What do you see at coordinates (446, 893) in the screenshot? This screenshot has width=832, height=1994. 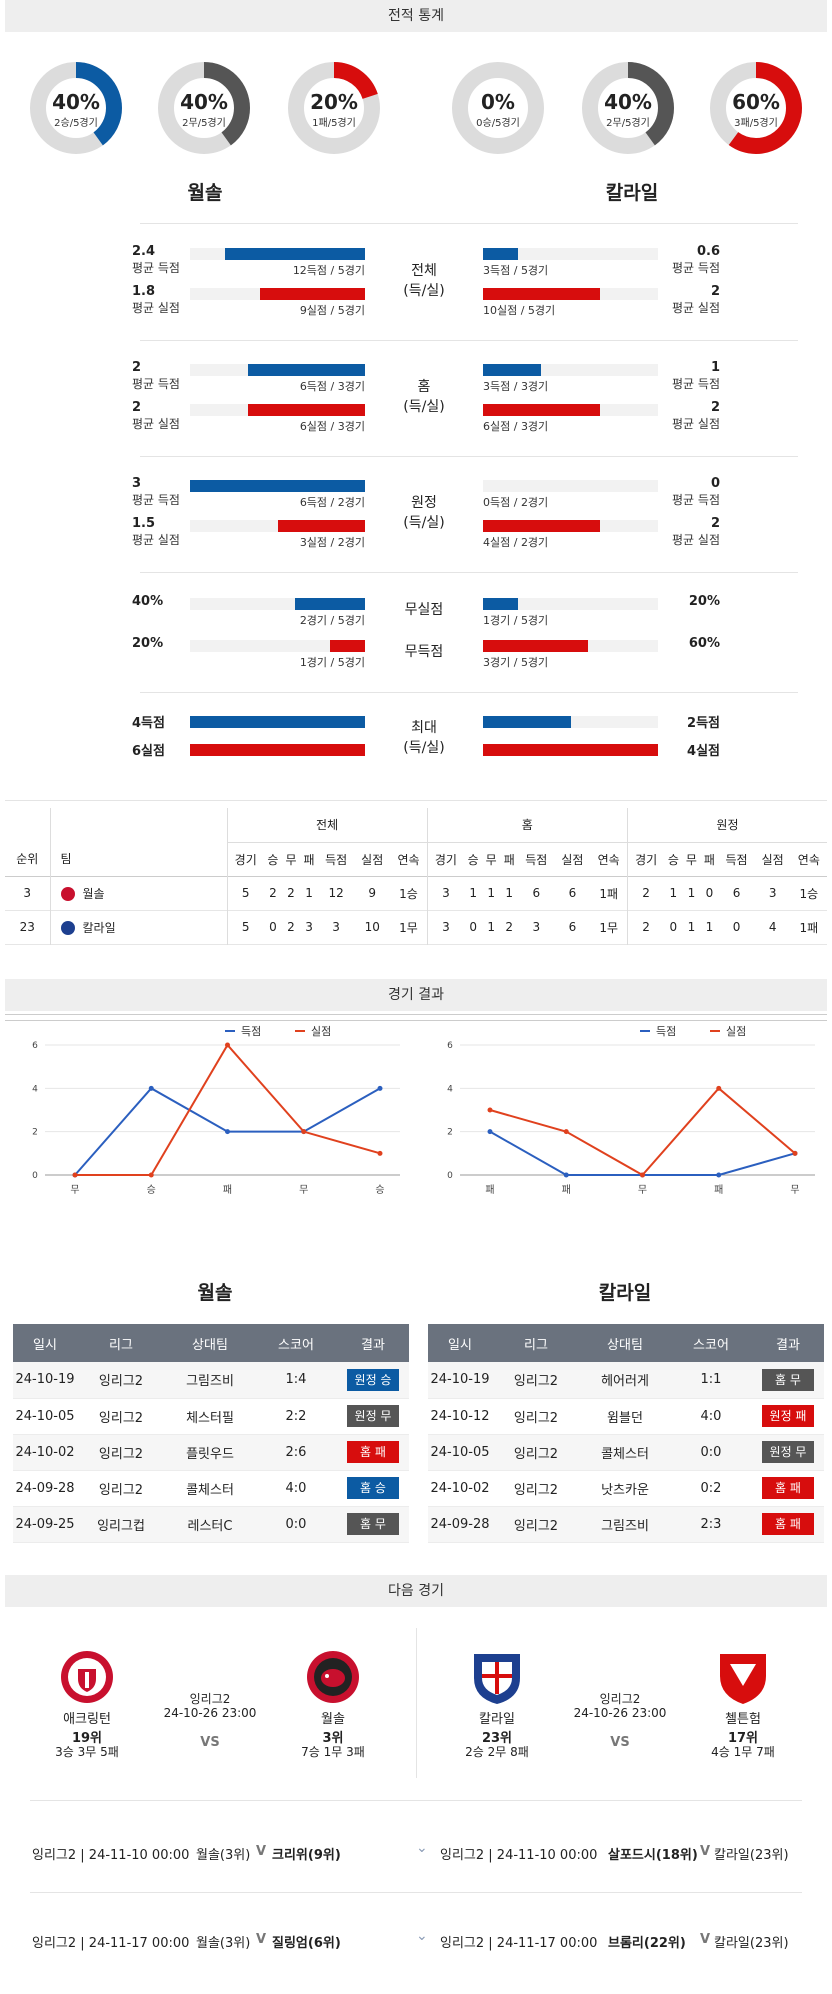 I see `stat-cell: 3` at bounding box center [446, 893].